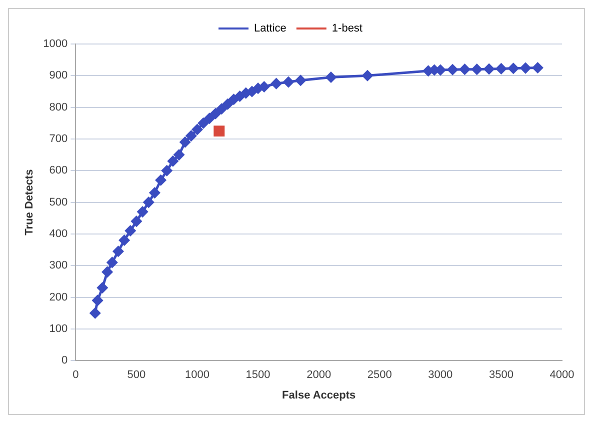 This screenshot has height=427, width=593. Describe the element at coordinates (58, 170) in the screenshot. I see `y-tick-label: 600` at that location.